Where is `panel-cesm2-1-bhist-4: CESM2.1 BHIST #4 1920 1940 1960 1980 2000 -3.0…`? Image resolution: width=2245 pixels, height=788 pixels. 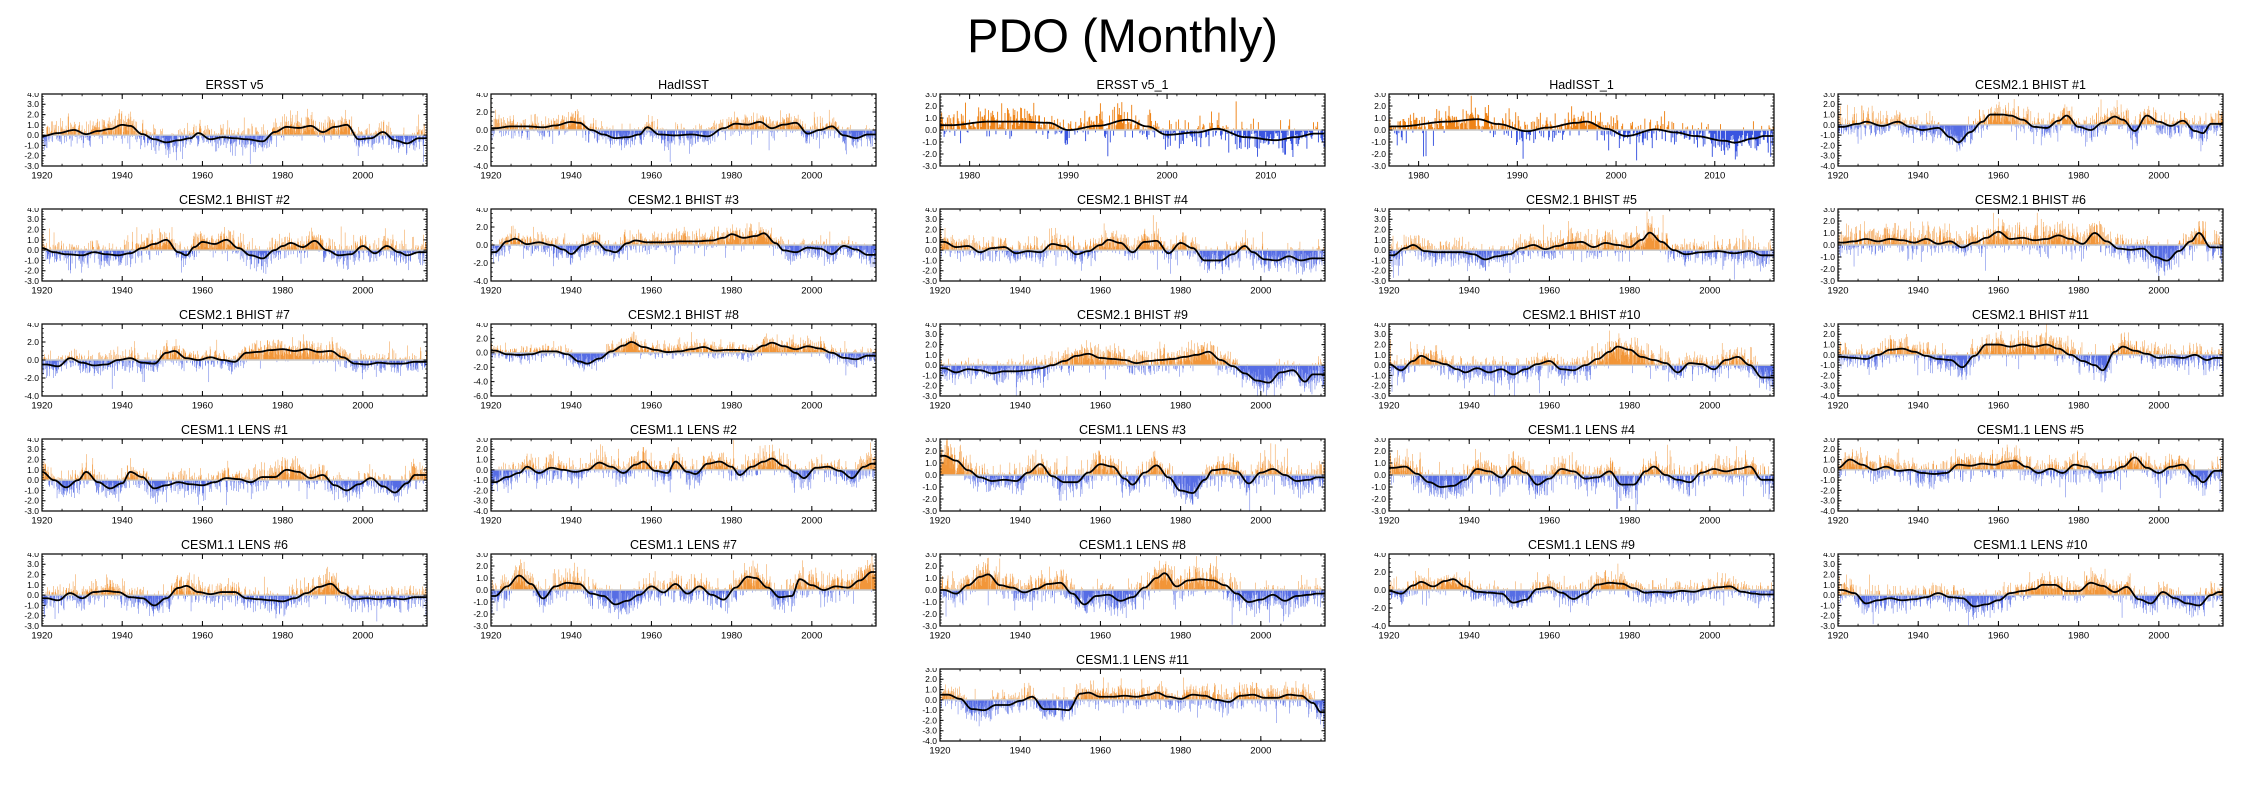 panel-cesm2-1-bhist-4: CESM2.1 BHIST #4 1920 1940 1960 1980 2000 -3.0… is located at coordinates (1122, 246).